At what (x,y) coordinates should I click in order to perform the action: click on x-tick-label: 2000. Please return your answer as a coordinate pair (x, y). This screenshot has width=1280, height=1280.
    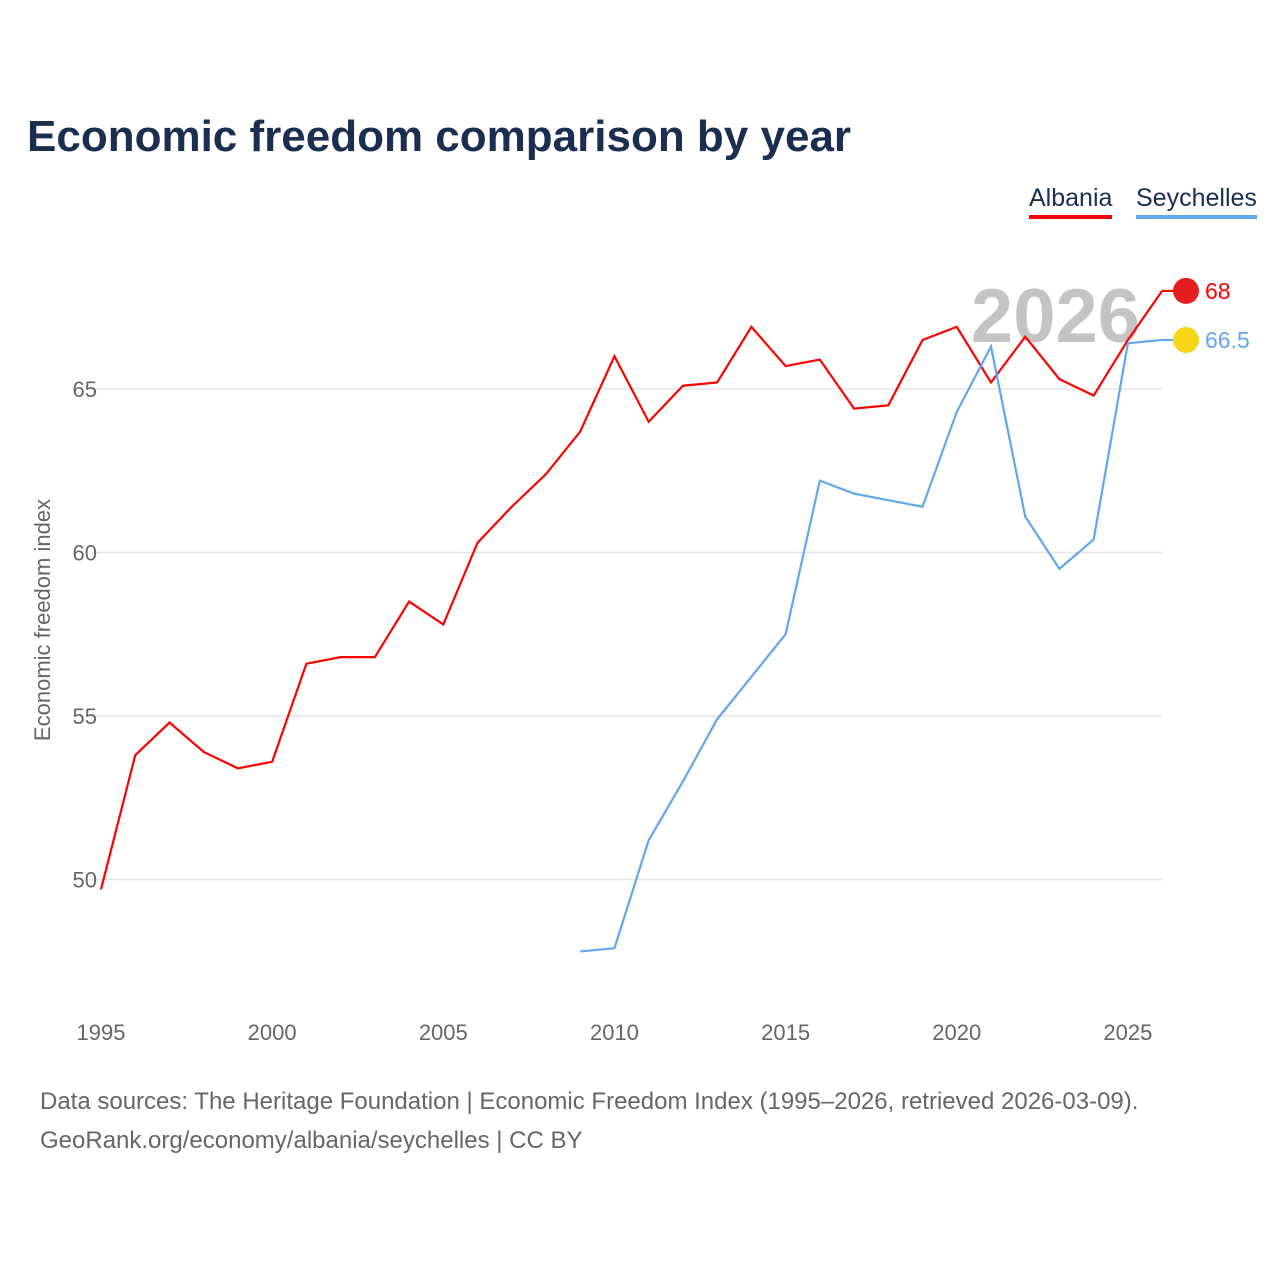
    Looking at the image, I should click on (272, 1032).